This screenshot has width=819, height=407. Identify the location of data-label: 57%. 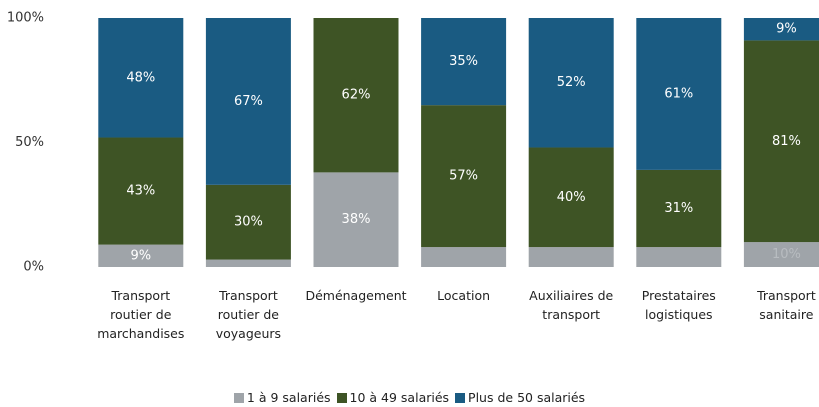
(463, 176).